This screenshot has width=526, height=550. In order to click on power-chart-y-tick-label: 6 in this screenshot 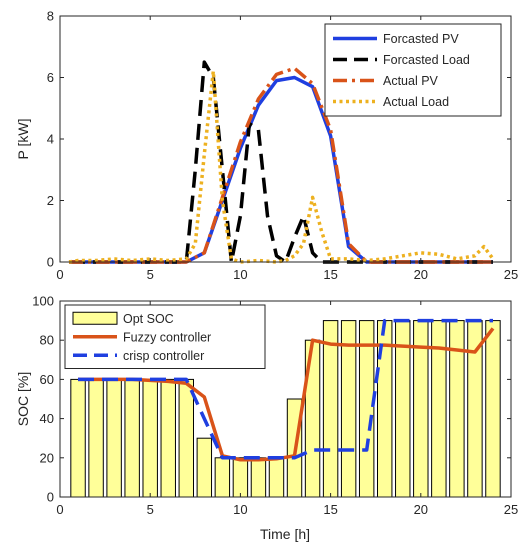, I will do `click(50, 77)`.